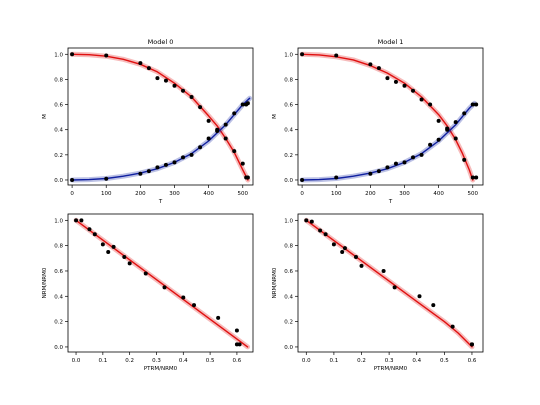 This screenshot has height=405, width=540. Describe the element at coordinates (302, 194) in the screenshot. I see `x-tick-label: 0` at that location.